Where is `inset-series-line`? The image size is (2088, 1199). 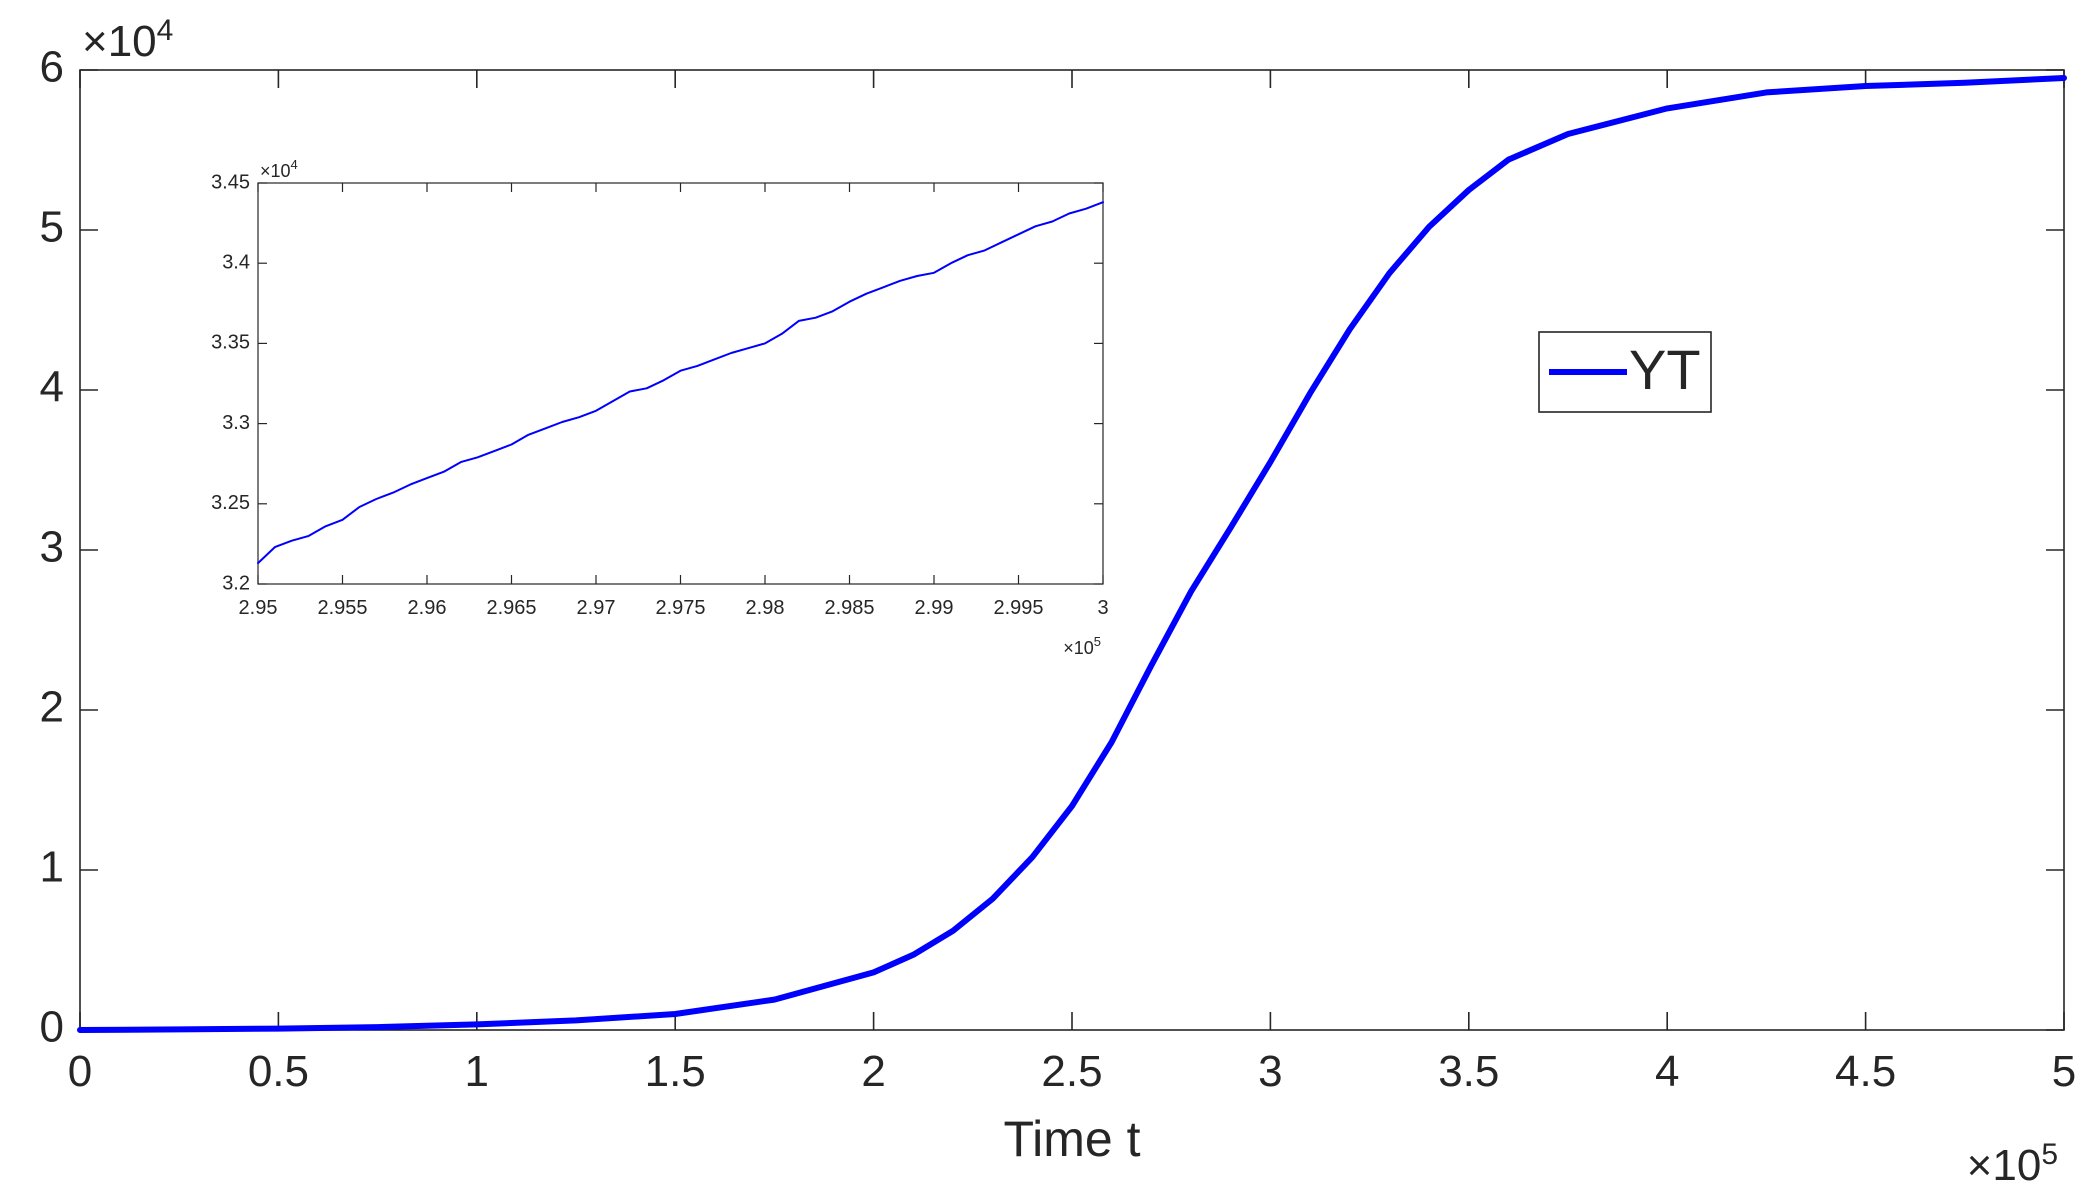
inset-series-line is located at coordinates (680, 383).